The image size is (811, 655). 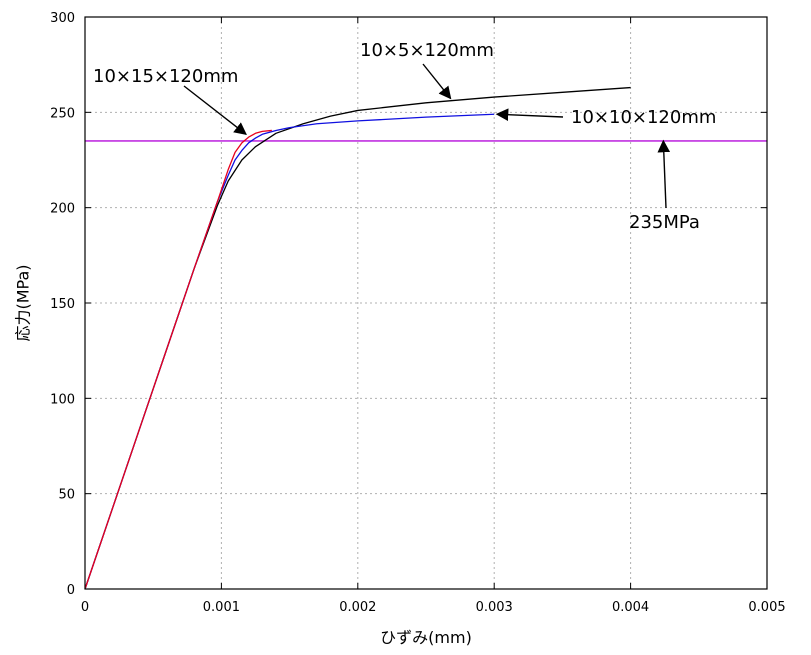 I want to click on y-tick-label: 50, so click(x=66, y=495).